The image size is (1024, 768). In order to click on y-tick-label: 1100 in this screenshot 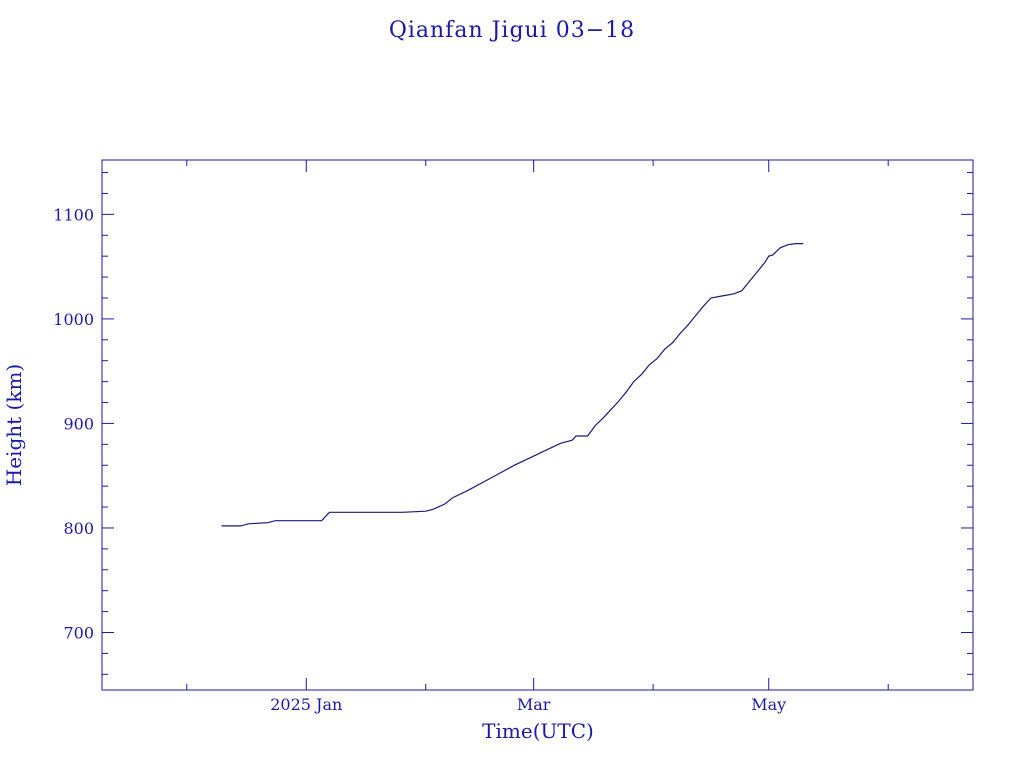, I will do `click(73, 214)`.